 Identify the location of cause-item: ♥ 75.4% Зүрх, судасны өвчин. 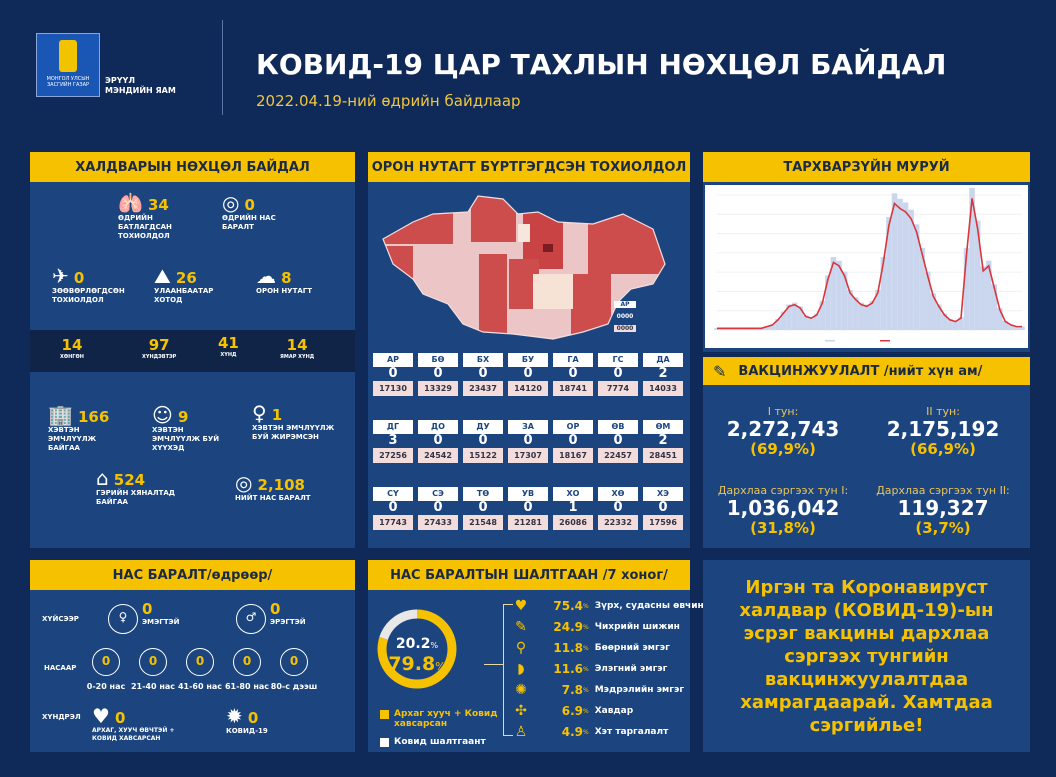
(609, 606).